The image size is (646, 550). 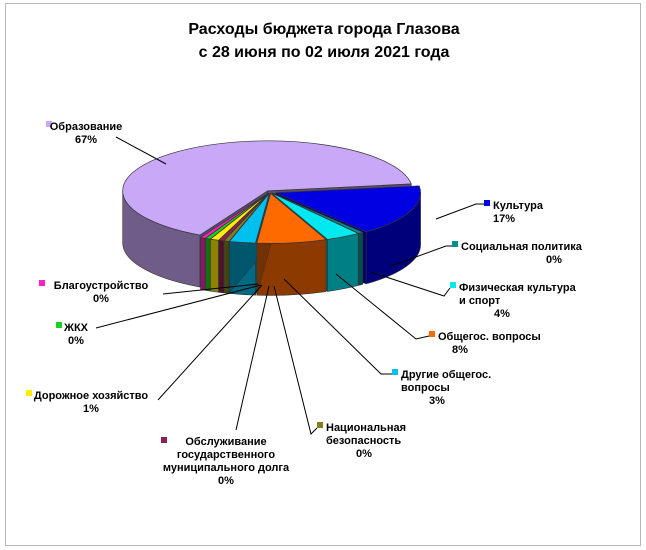 I want to click on slice-3-label: Общегос. вопросы, so click(x=489, y=337).